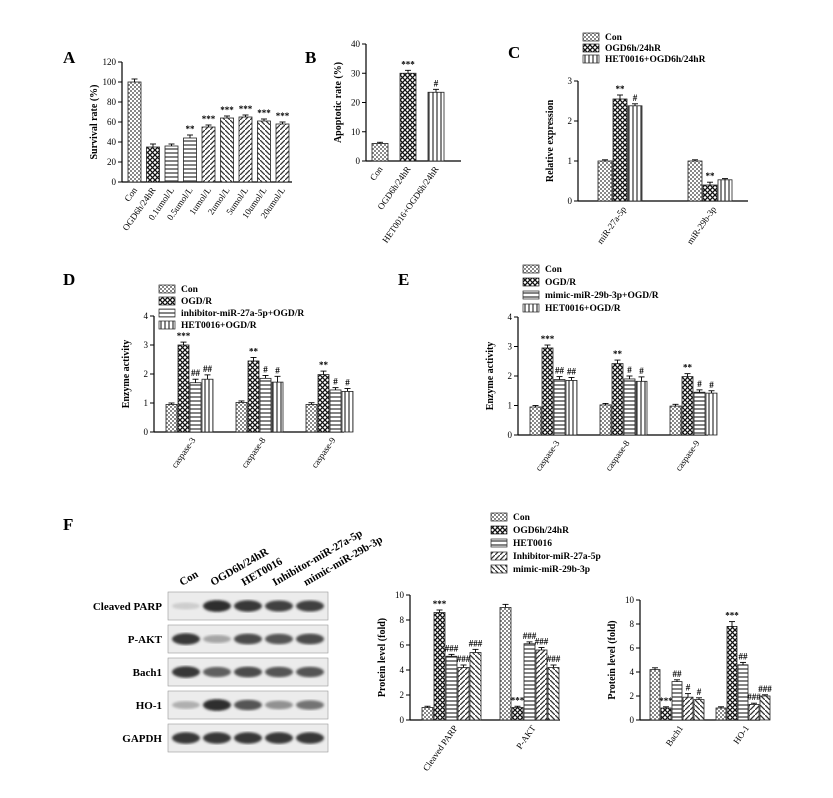 The height and width of the screenshot is (798, 833). What do you see at coordinates (510, 406) in the screenshot?
I see `y-tick-label: 1` at bounding box center [510, 406].